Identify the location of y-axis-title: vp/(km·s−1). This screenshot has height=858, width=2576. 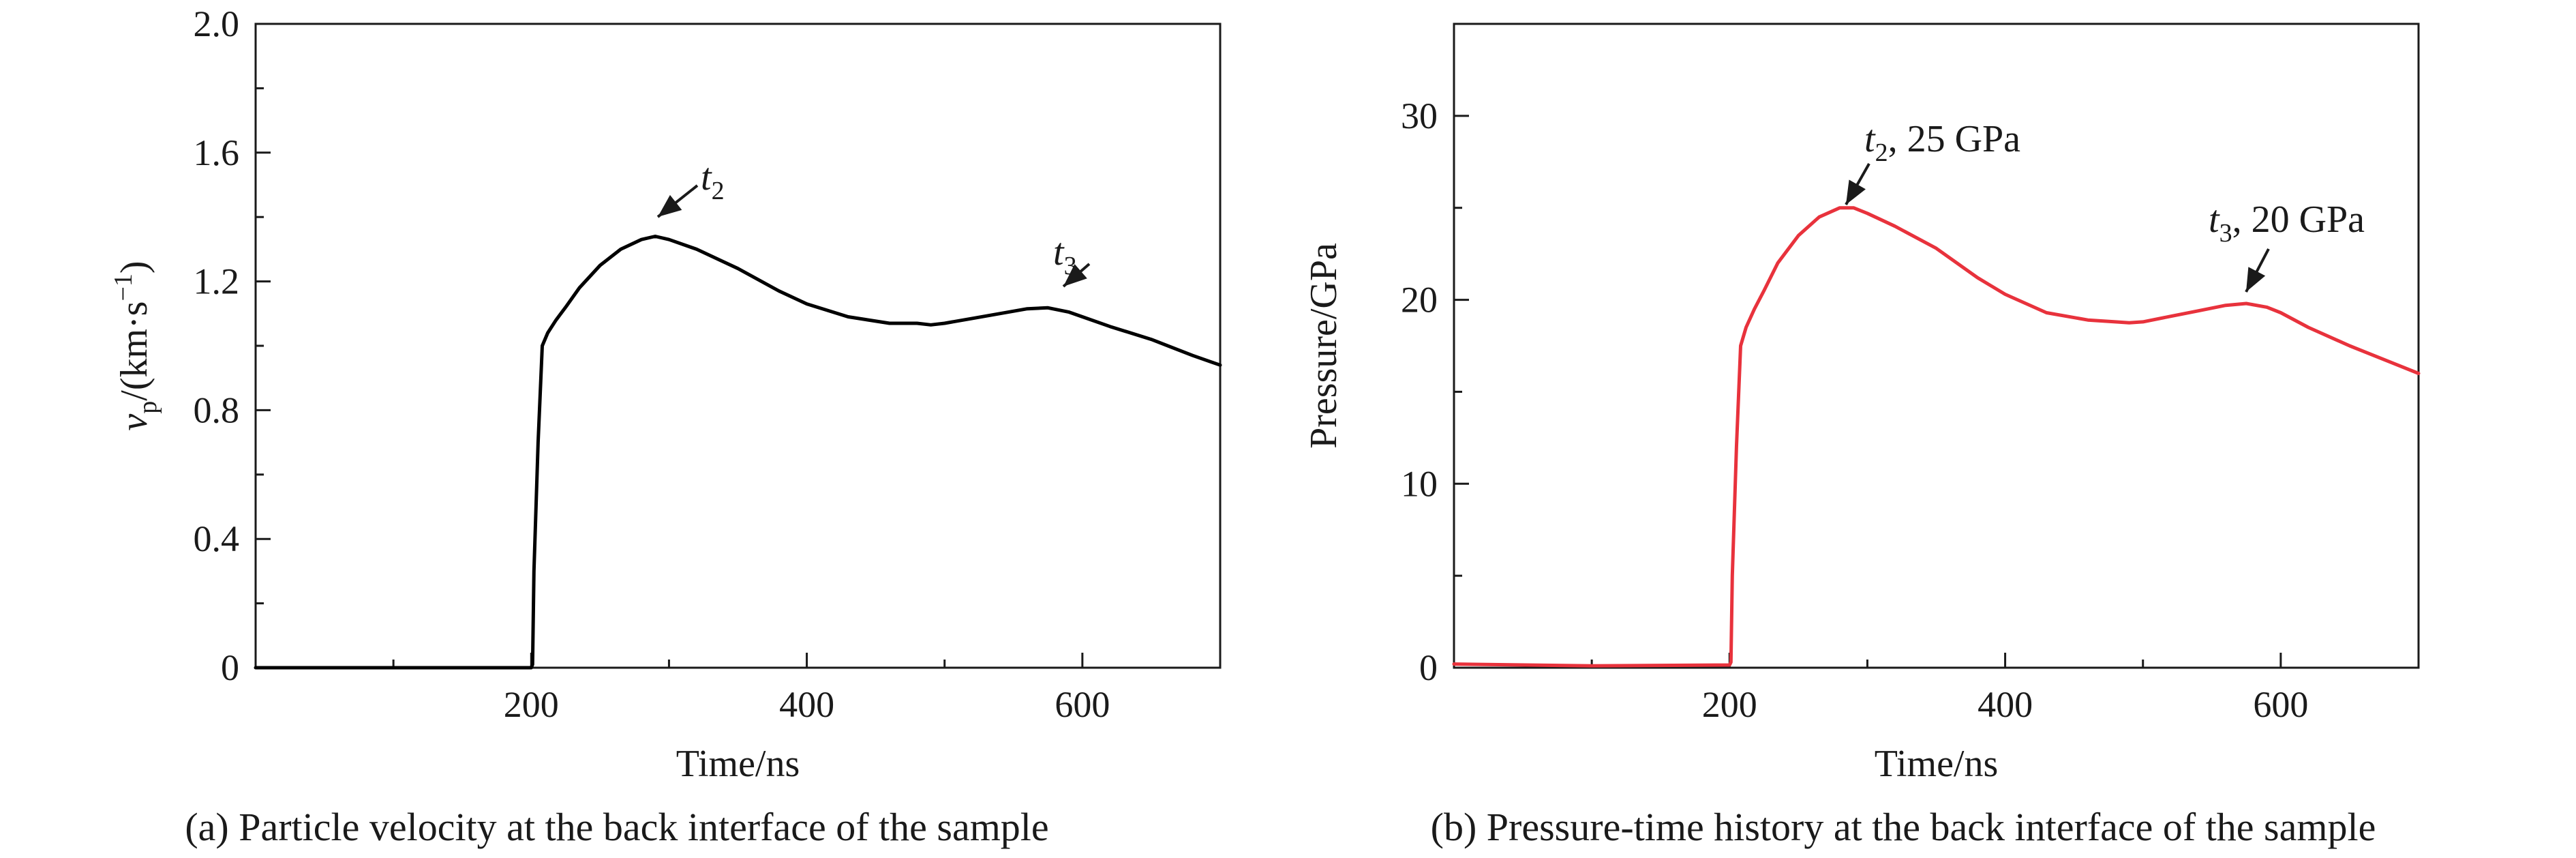
(135, 345).